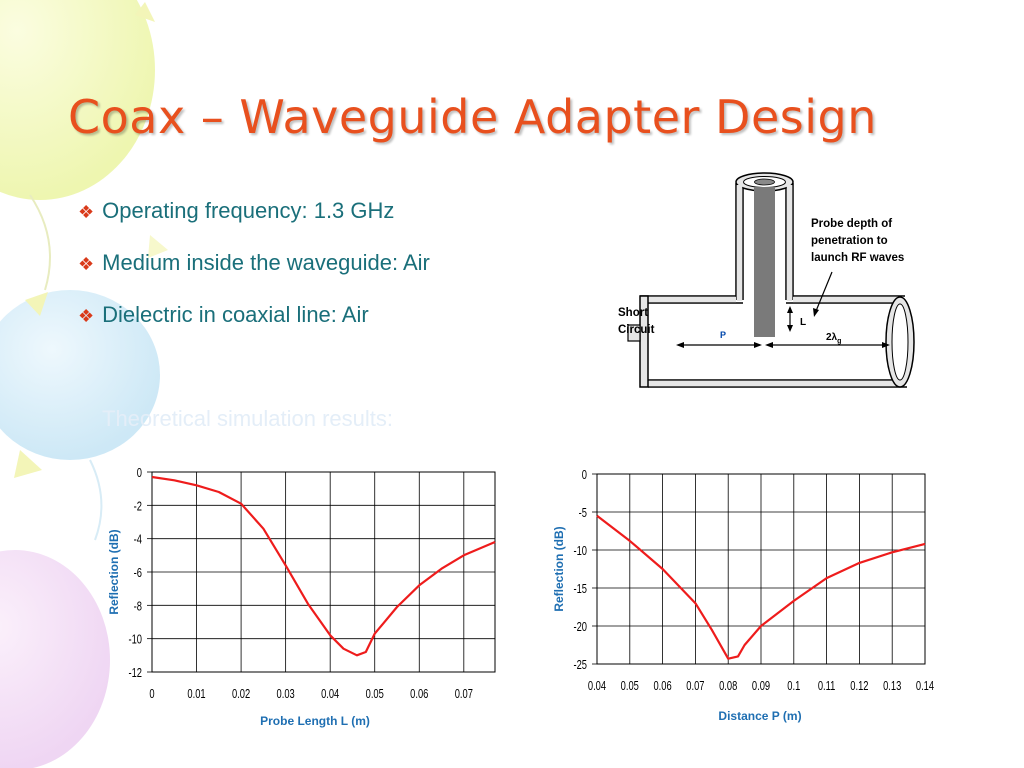  What do you see at coordinates (248, 210) in the screenshot?
I see `bullet-text: Operating frequency: 1.3 GHz` at bounding box center [248, 210].